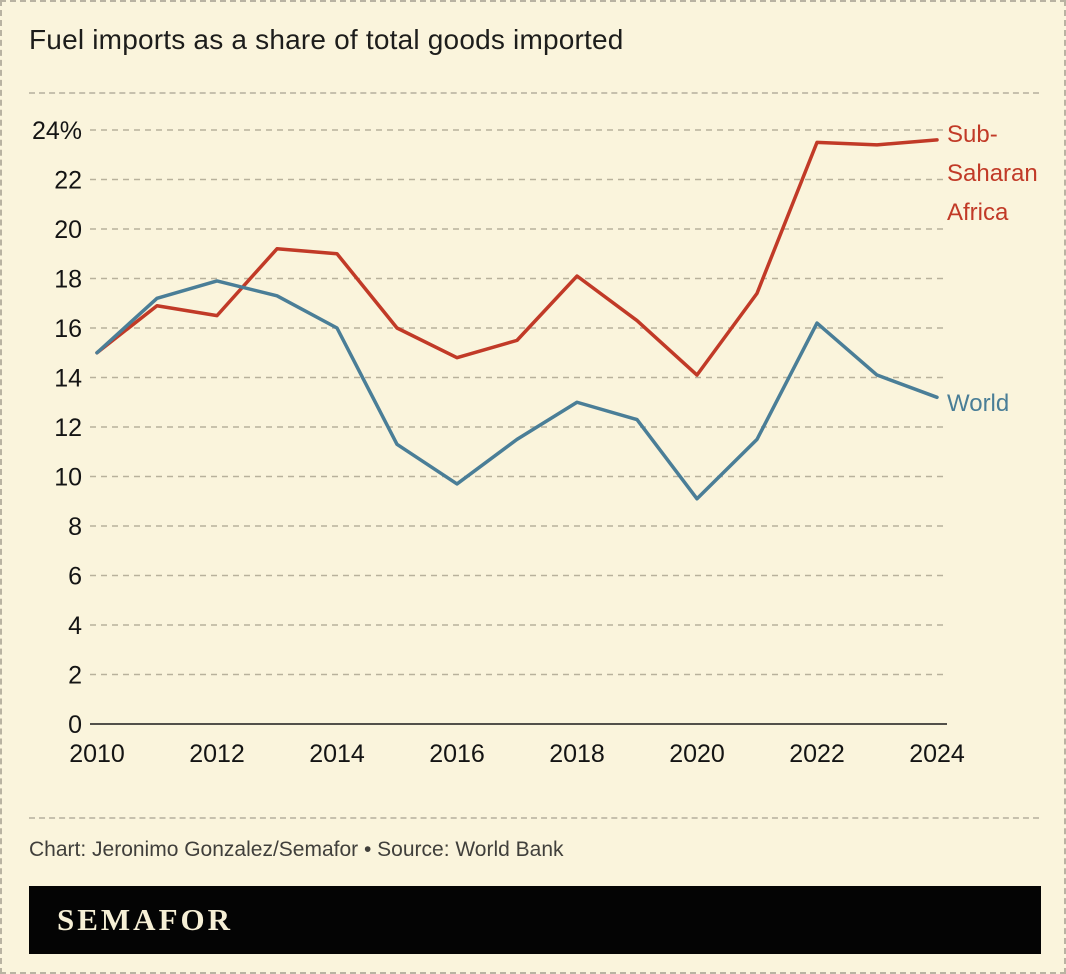  Describe the element at coordinates (534, 93) in the screenshot. I see `title-divider` at that location.